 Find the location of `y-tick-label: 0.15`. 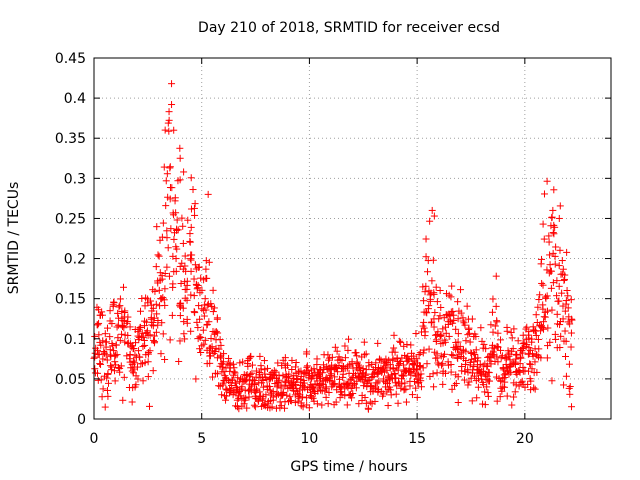

y-tick-label: 0.15 is located at coordinates (70, 300).